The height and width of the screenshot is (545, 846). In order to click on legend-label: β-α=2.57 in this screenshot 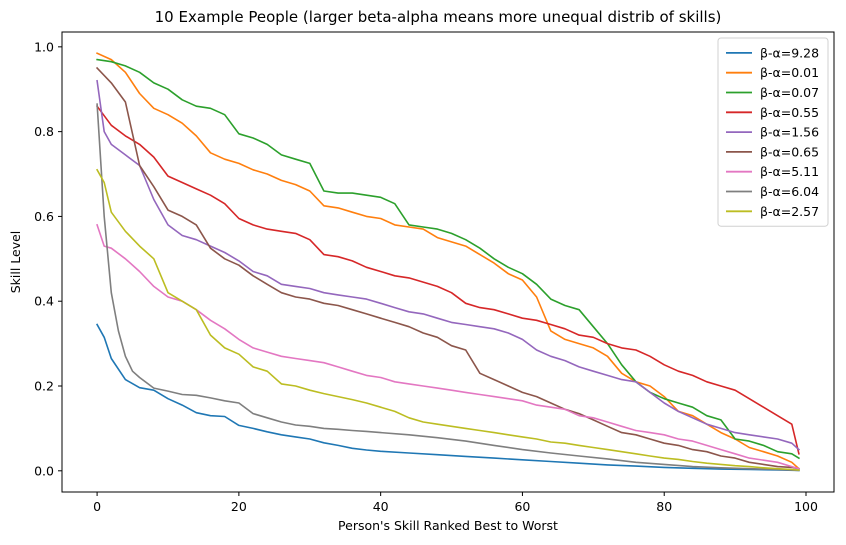, I will do `click(789, 211)`.